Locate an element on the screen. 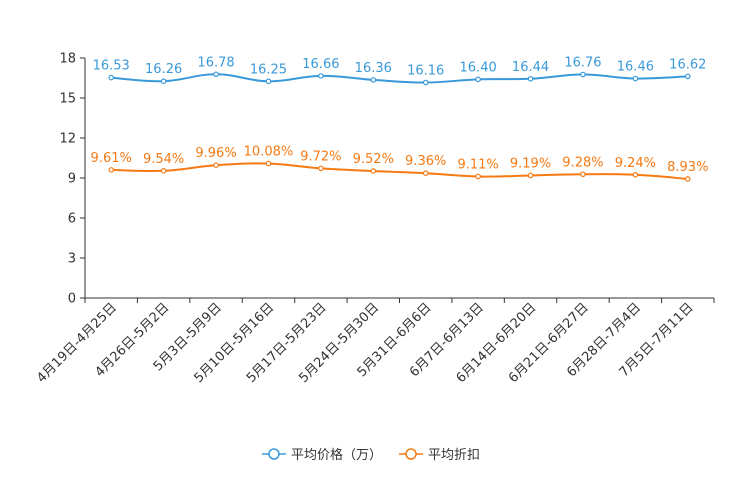  legend-item-1: 平均折扣 is located at coordinates (439, 455).